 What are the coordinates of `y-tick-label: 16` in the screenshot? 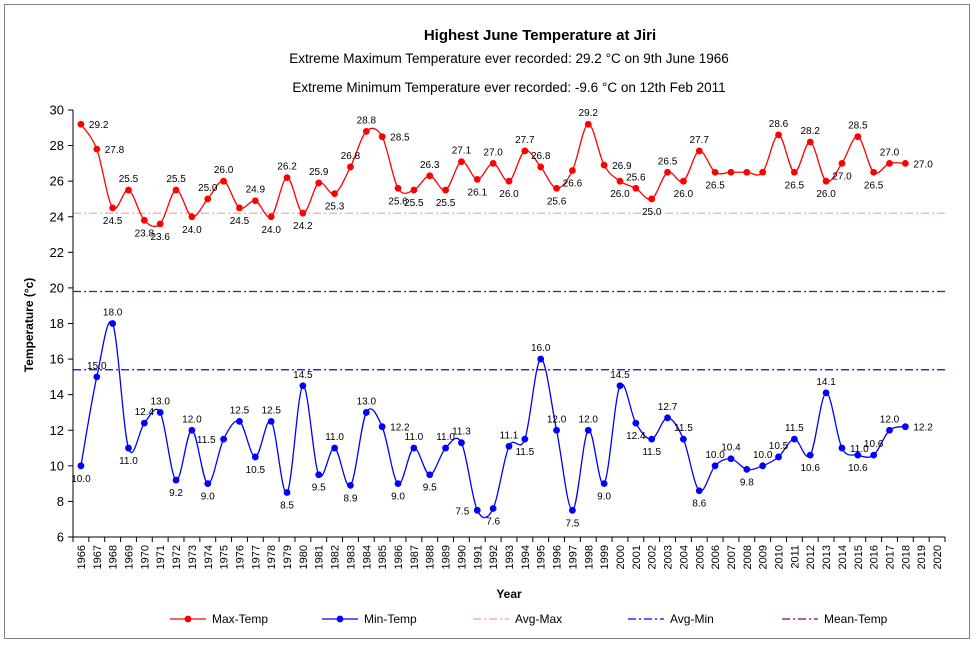 It's located at (57, 359).